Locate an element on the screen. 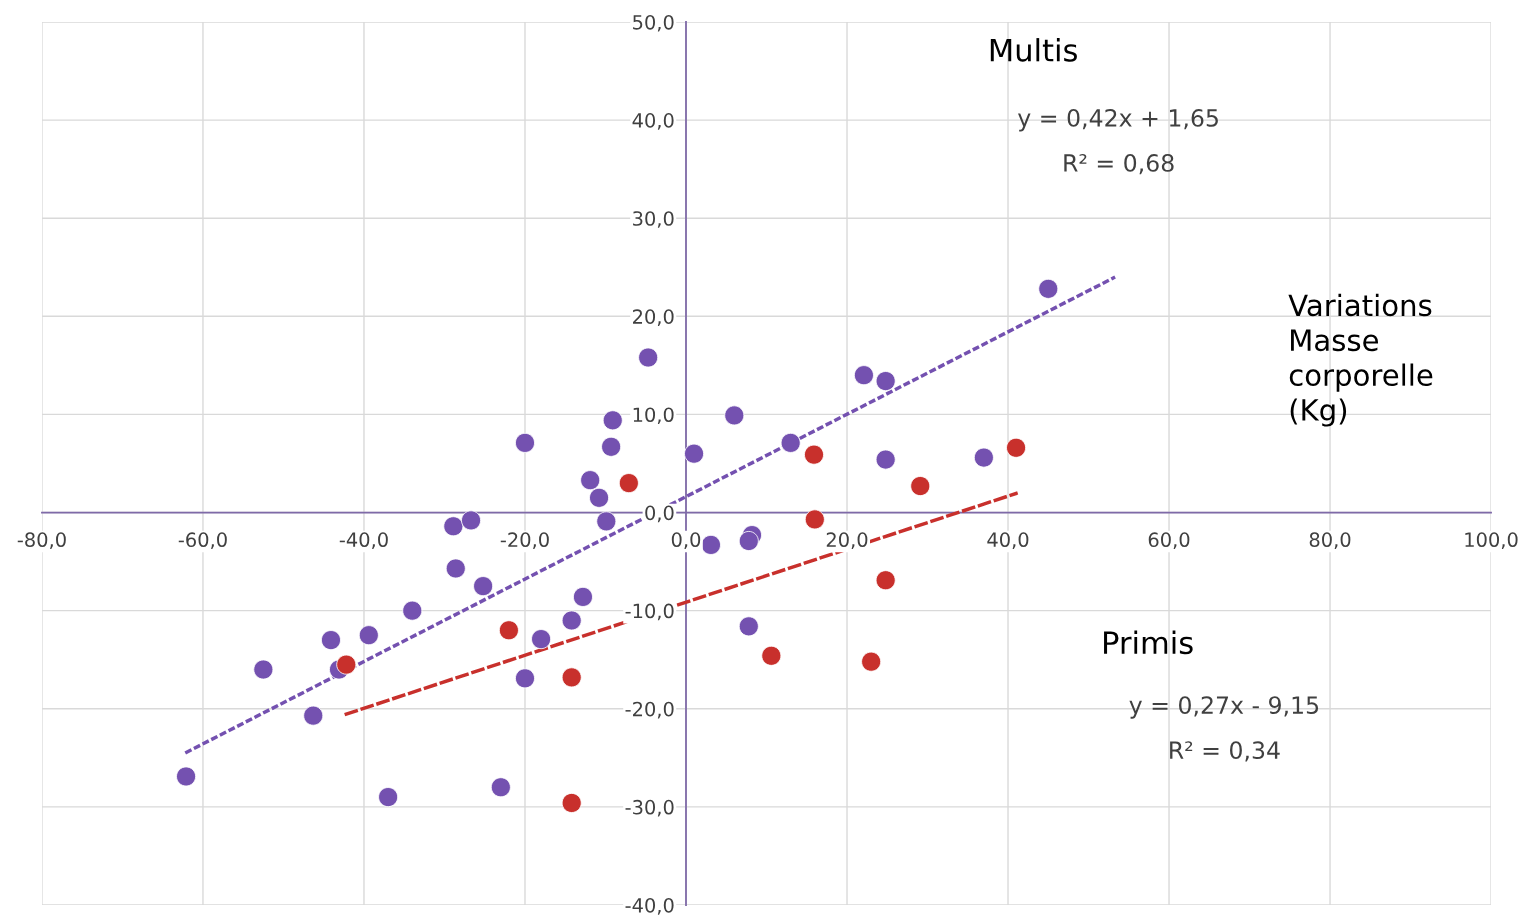 Image resolution: width=1537 pixels, height=923 pixels. annotation: R² = 0,34 is located at coordinates (1225, 751).